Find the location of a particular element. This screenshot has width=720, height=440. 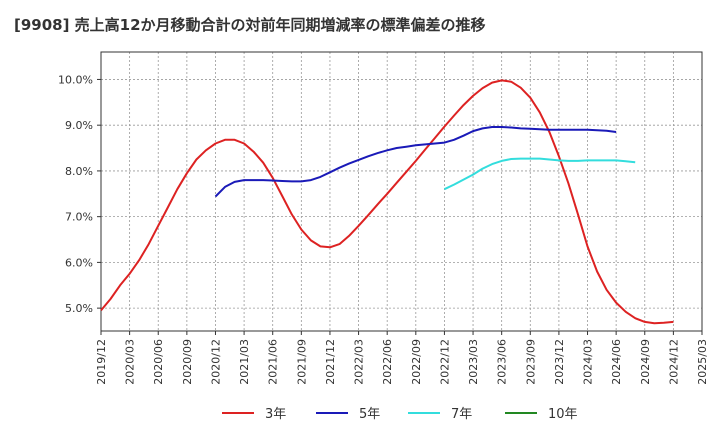

x-tick-label: 2020/12 is located at coordinates (215, 362).